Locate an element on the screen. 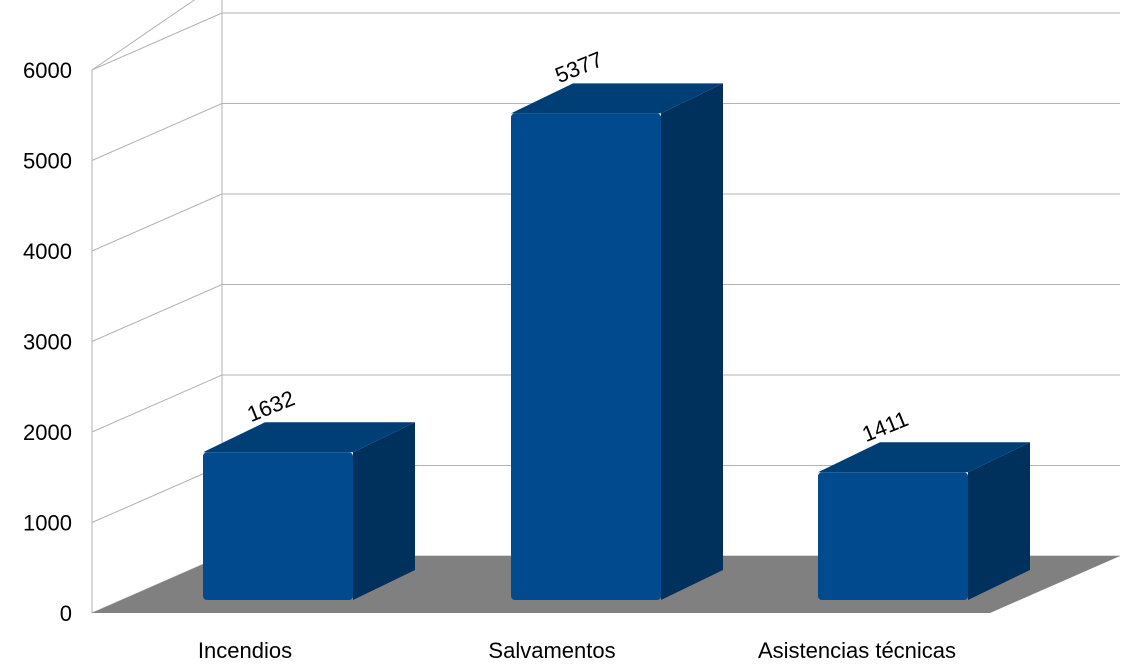 Image resolution: width=1132 pixels, height=665 pixels. data-label: 1632 is located at coordinates (271, 406).